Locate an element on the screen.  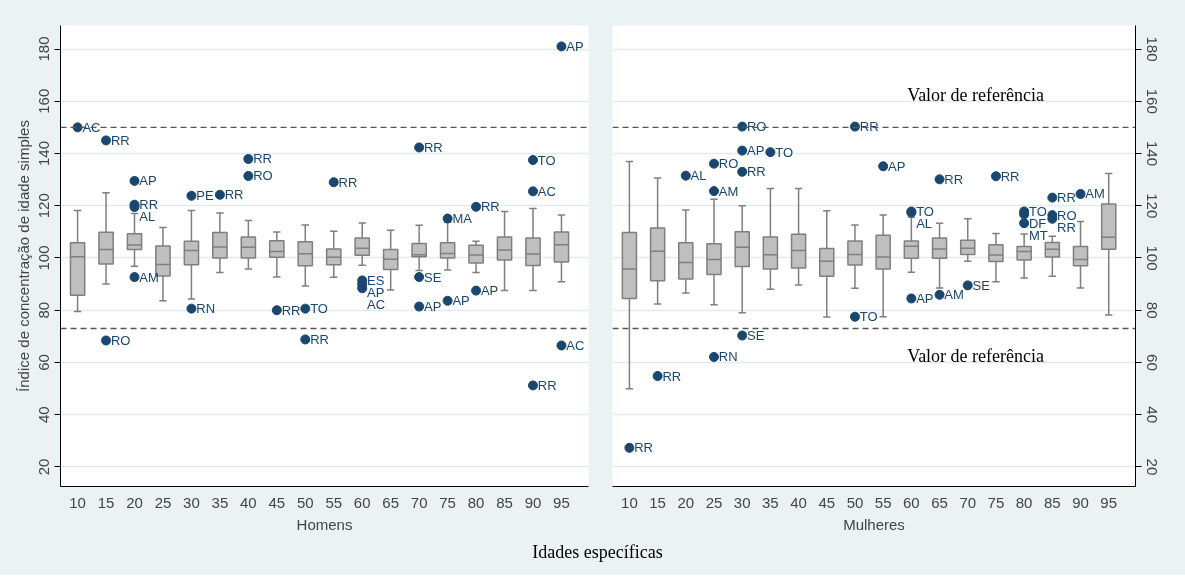
x-tick-label: 75 is located at coordinates (996, 502).